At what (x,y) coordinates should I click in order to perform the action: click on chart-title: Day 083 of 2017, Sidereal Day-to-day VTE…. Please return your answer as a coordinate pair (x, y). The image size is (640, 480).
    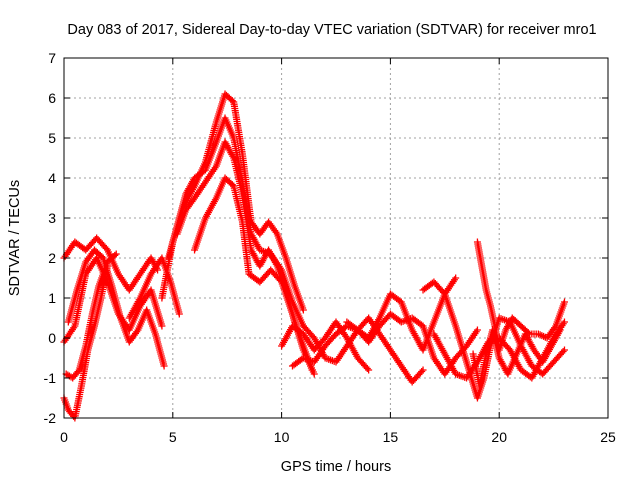
    Looking at the image, I should click on (331, 30).